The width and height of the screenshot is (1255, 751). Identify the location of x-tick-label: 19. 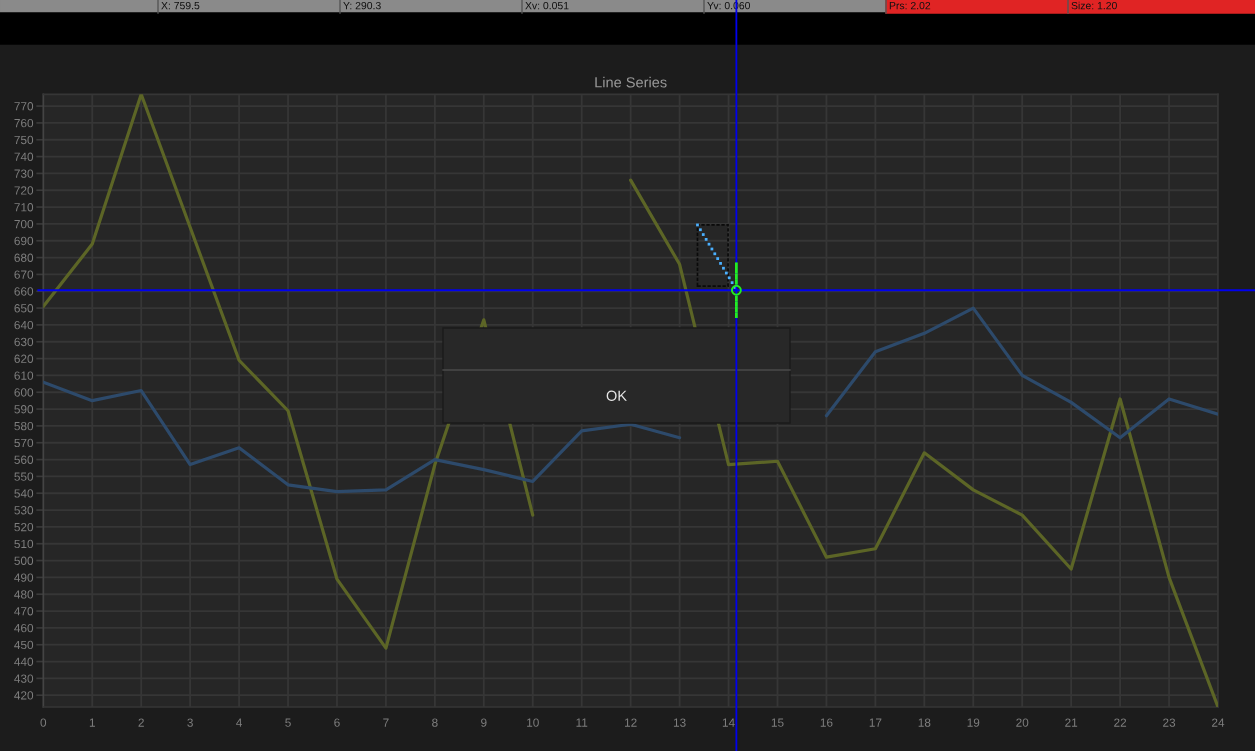
(973, 722).